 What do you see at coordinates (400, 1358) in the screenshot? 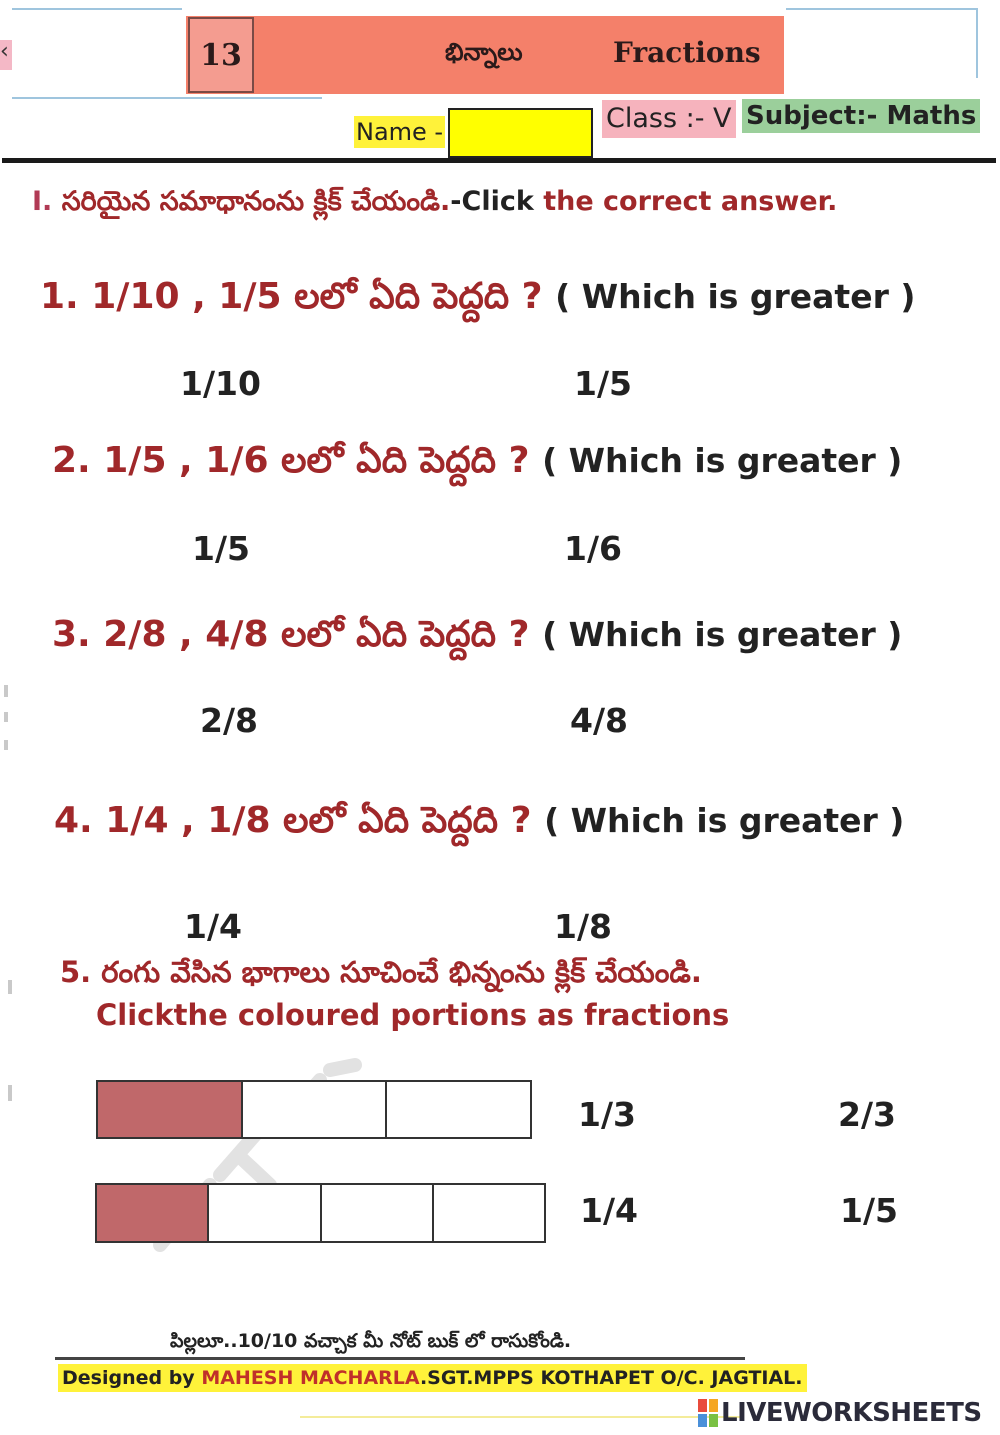
I see `footer-divider` at bounding box center [400, 1358].